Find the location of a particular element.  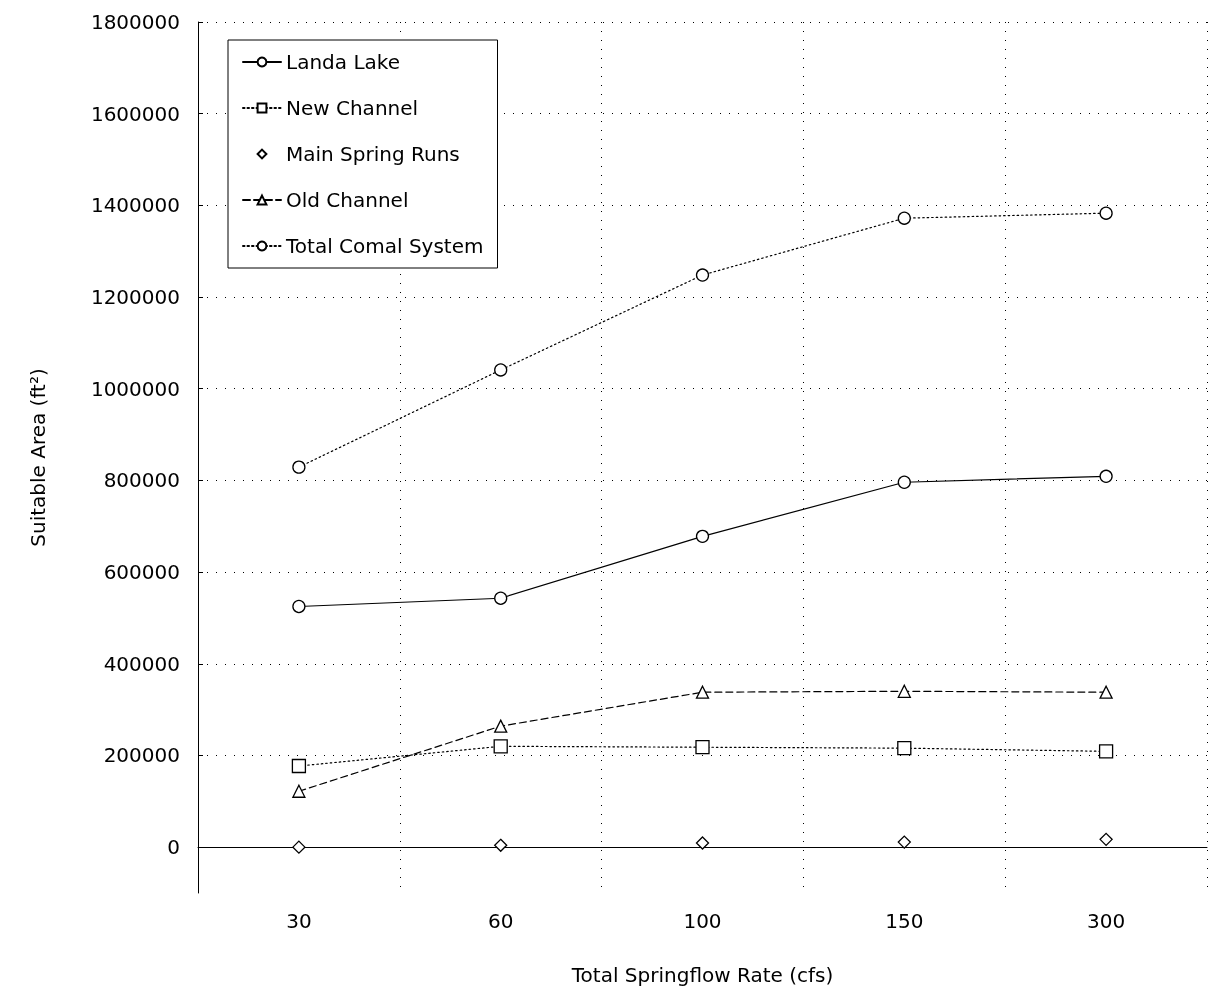

x-tick-label: 60 is located at coordinates (500, 921).